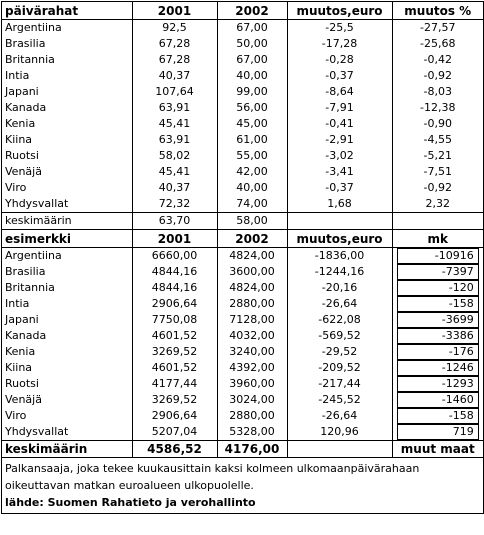 The image size is (484, 535). I want to click on boxed-value: 719, so click(437, 432).